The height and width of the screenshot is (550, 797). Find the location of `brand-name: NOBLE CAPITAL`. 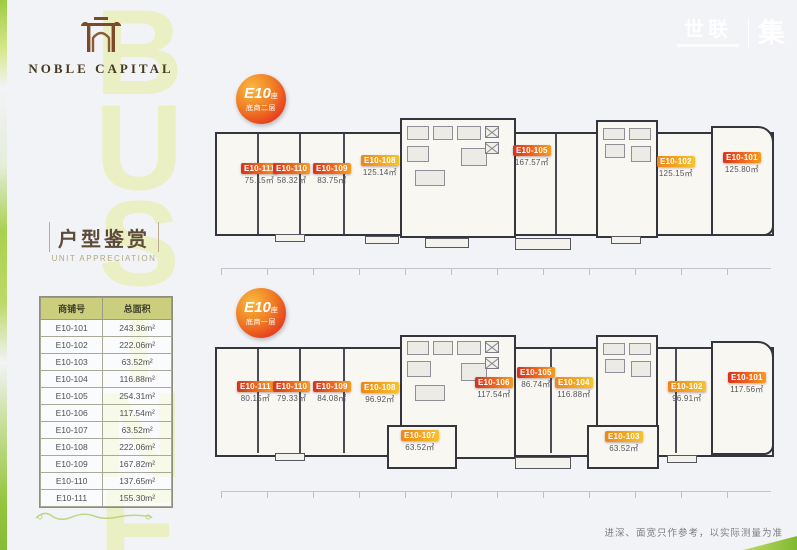

brand-name: NOBLE CAPITAL is located at coordinates (101, 68).